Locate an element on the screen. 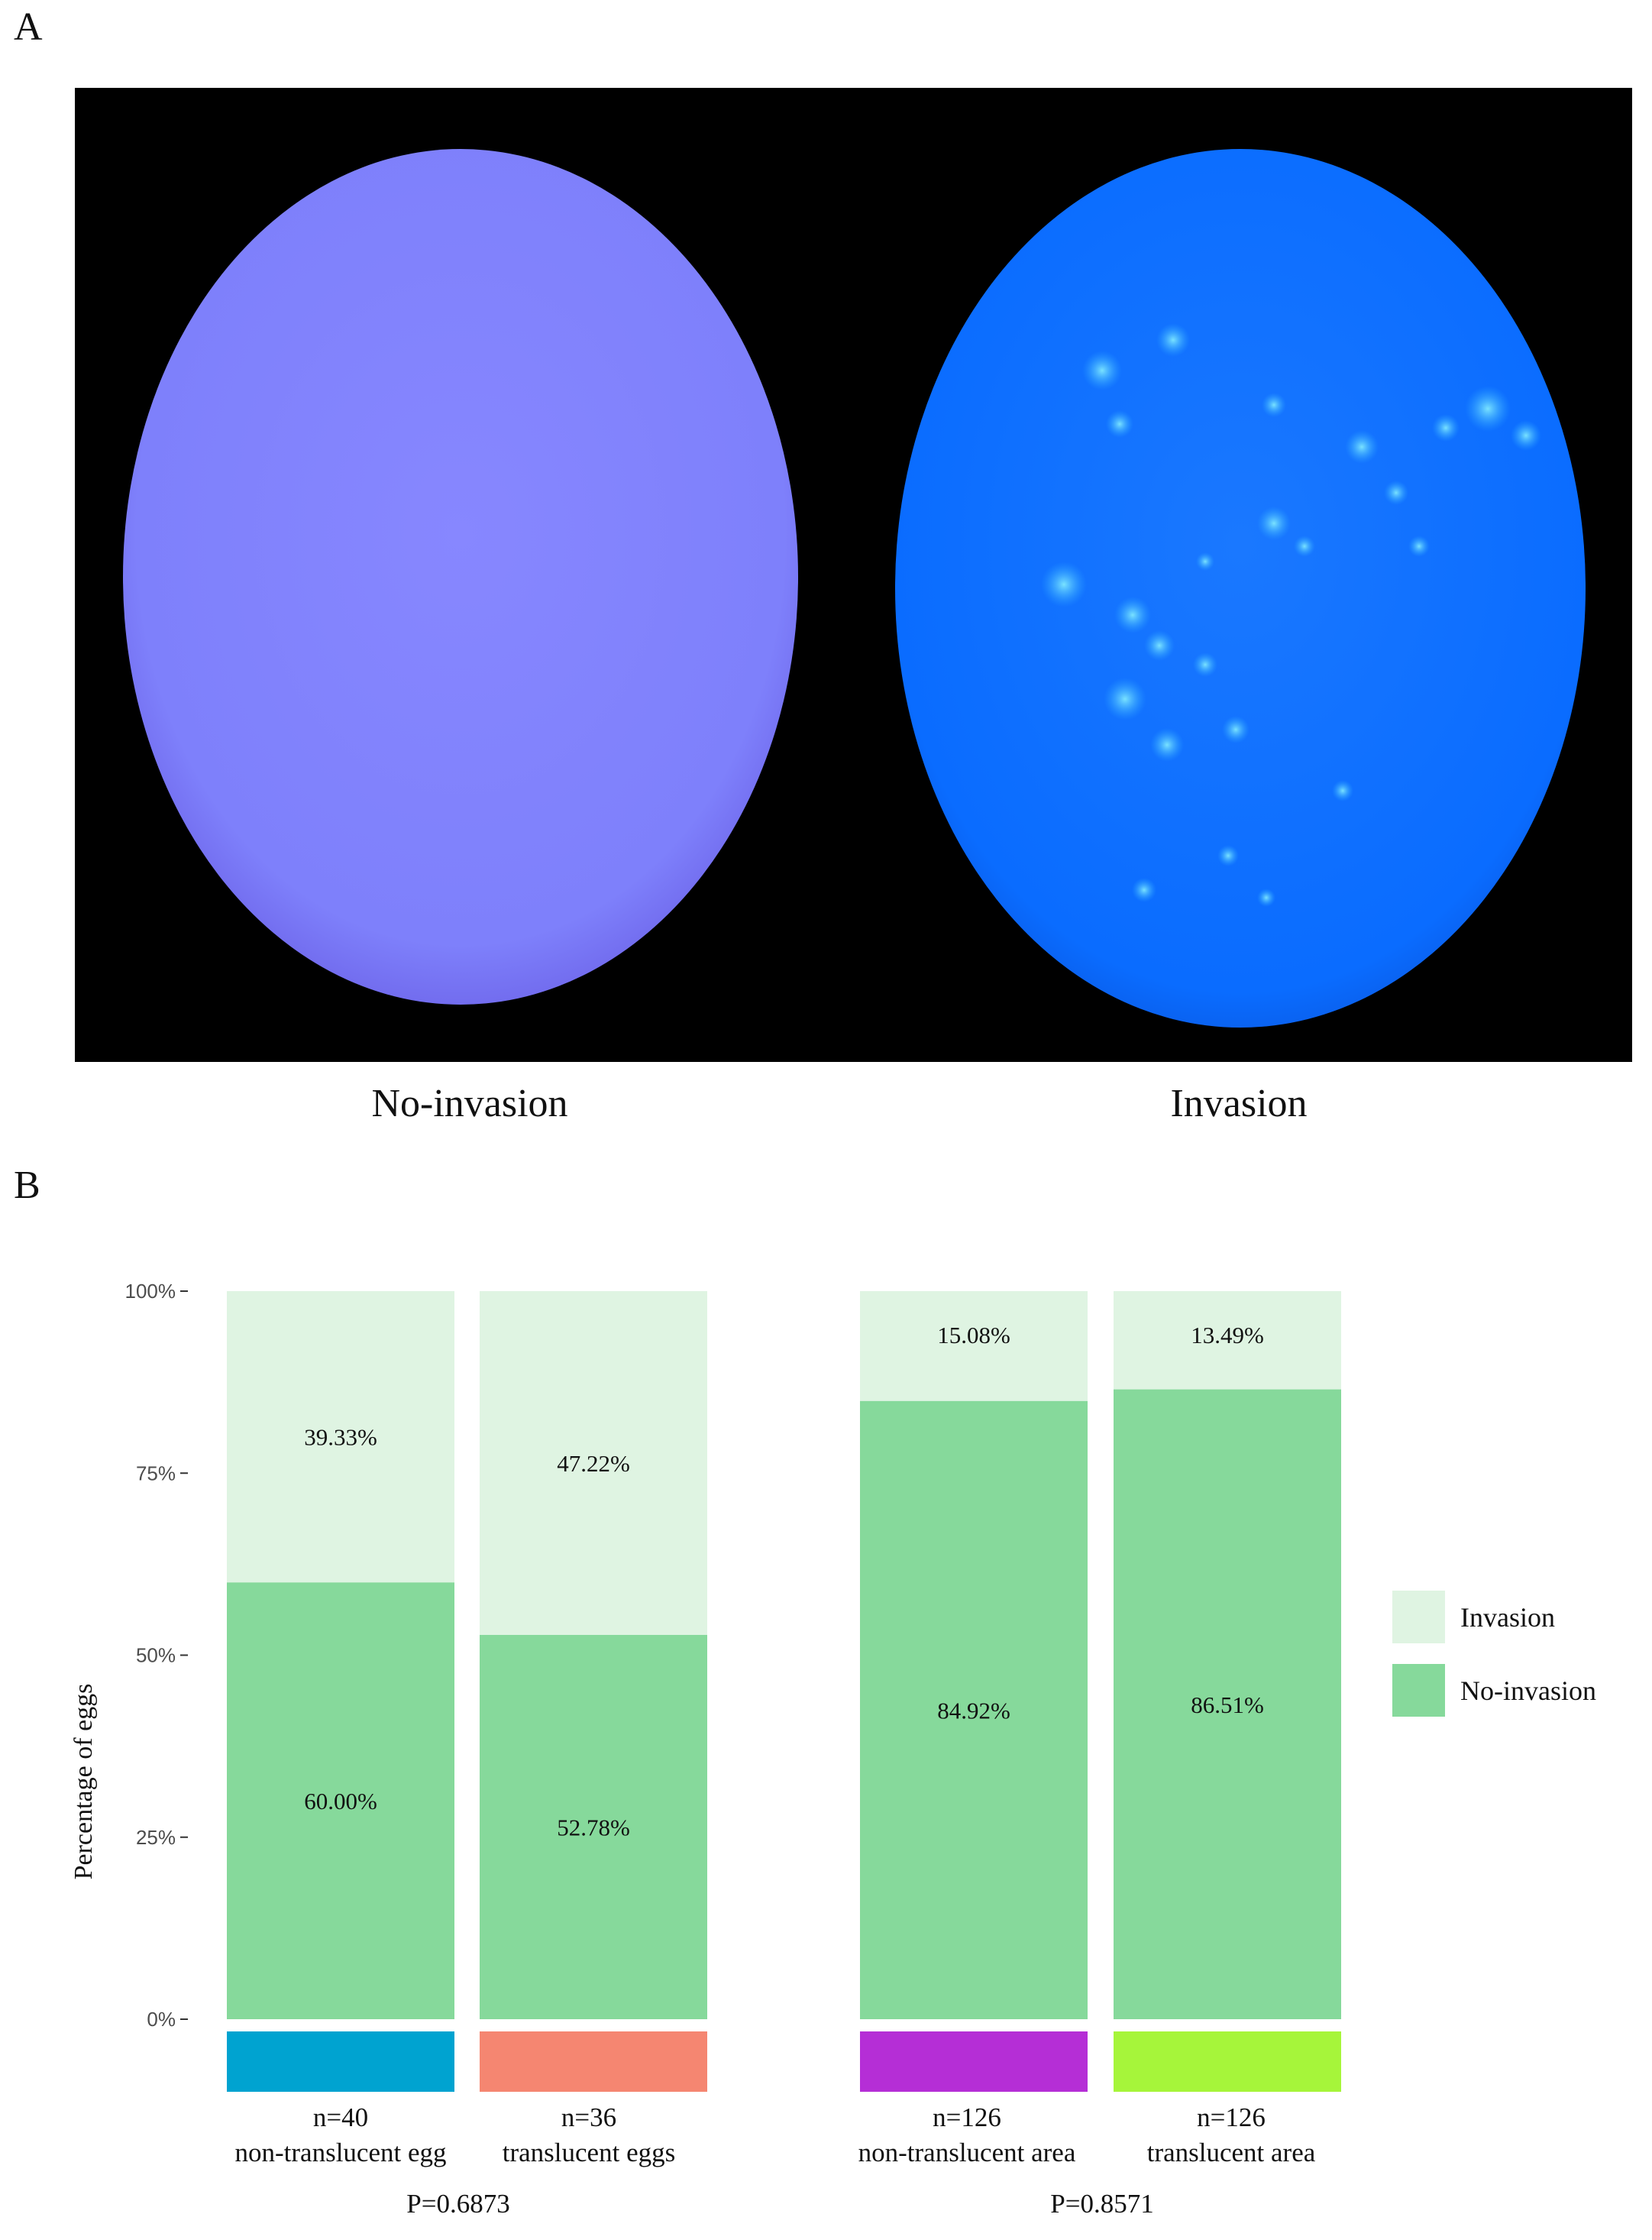 This screenshot has height=2240, width=1652. y-tick-label: 50% is located at coordinates (156, 1655).